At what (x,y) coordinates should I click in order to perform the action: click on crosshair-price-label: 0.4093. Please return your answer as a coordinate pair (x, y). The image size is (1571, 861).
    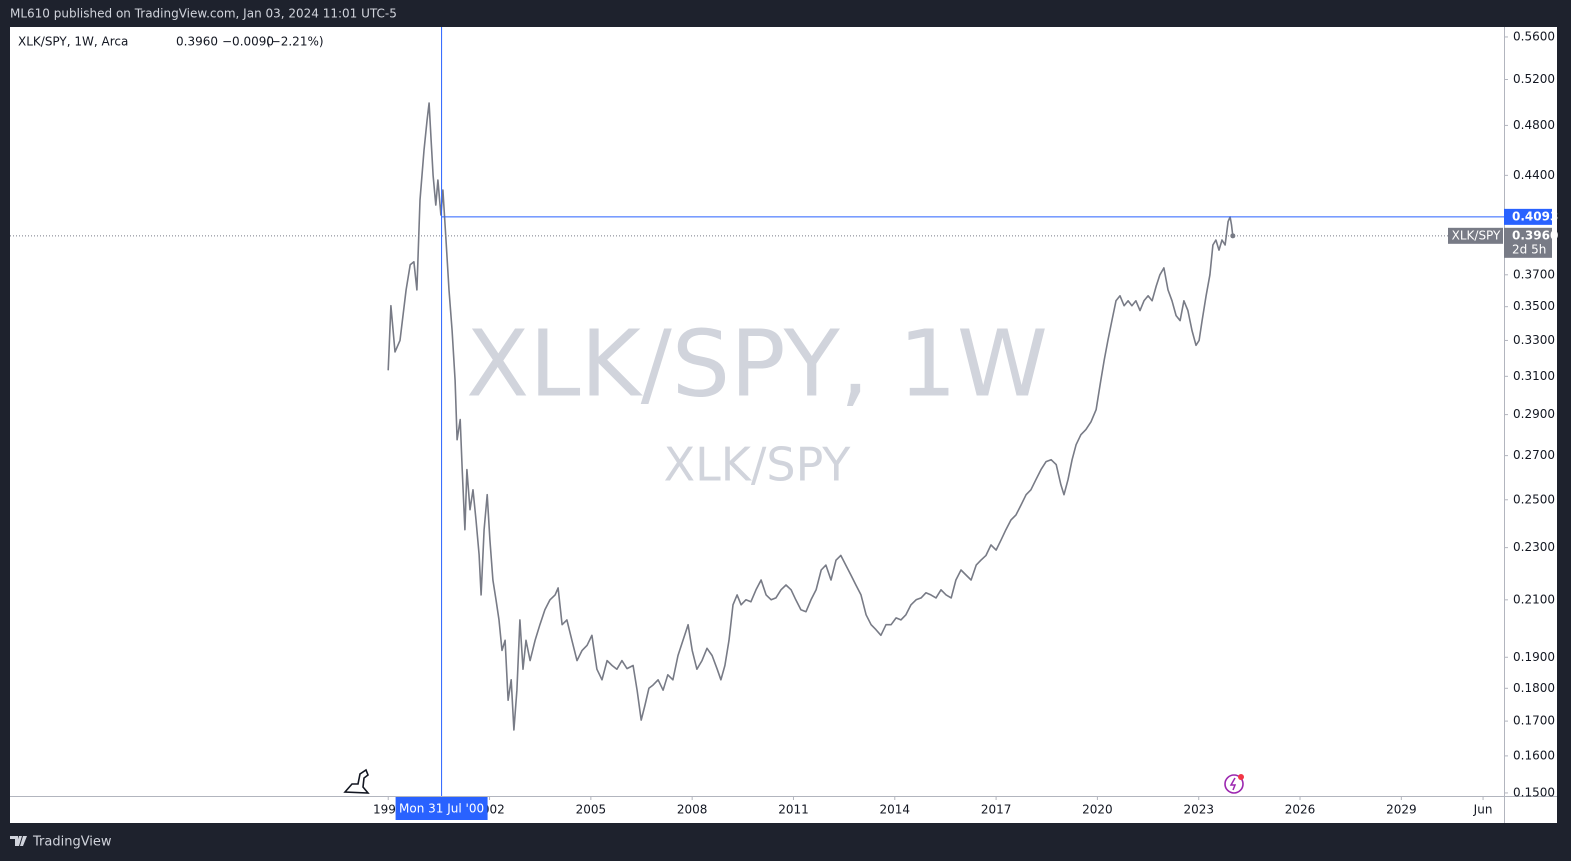
    Looking at the image, I should click on (1535, 216).